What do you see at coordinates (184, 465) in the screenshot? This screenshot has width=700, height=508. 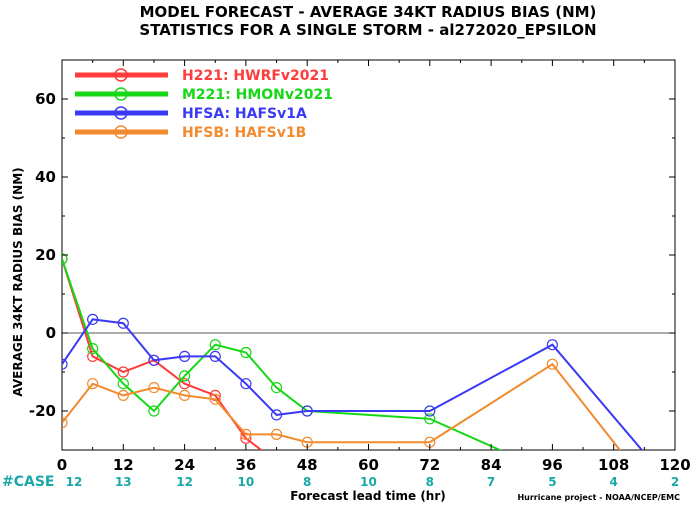 I see `x-tick-label: 24` at bounding box center [184, 465].